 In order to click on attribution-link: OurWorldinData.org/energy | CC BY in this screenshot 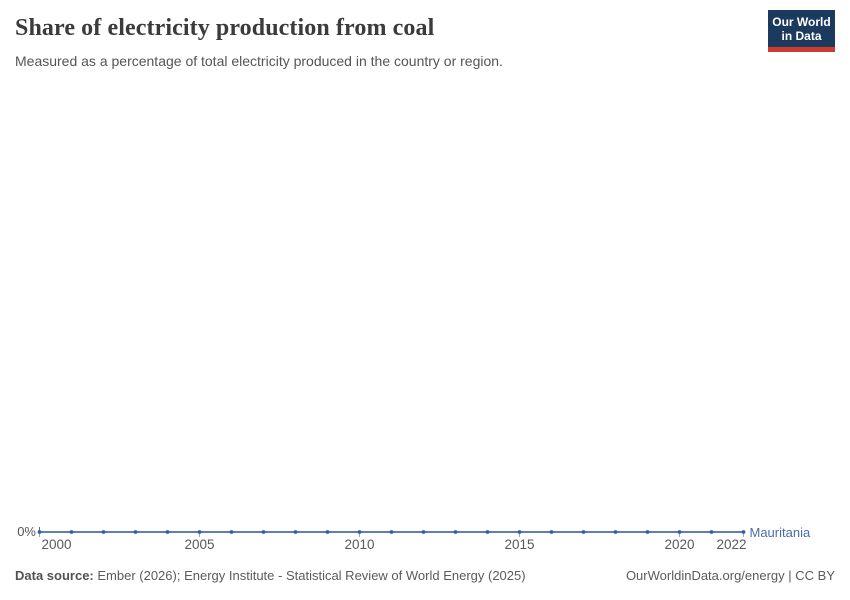, I will do `click(730, 575)`.